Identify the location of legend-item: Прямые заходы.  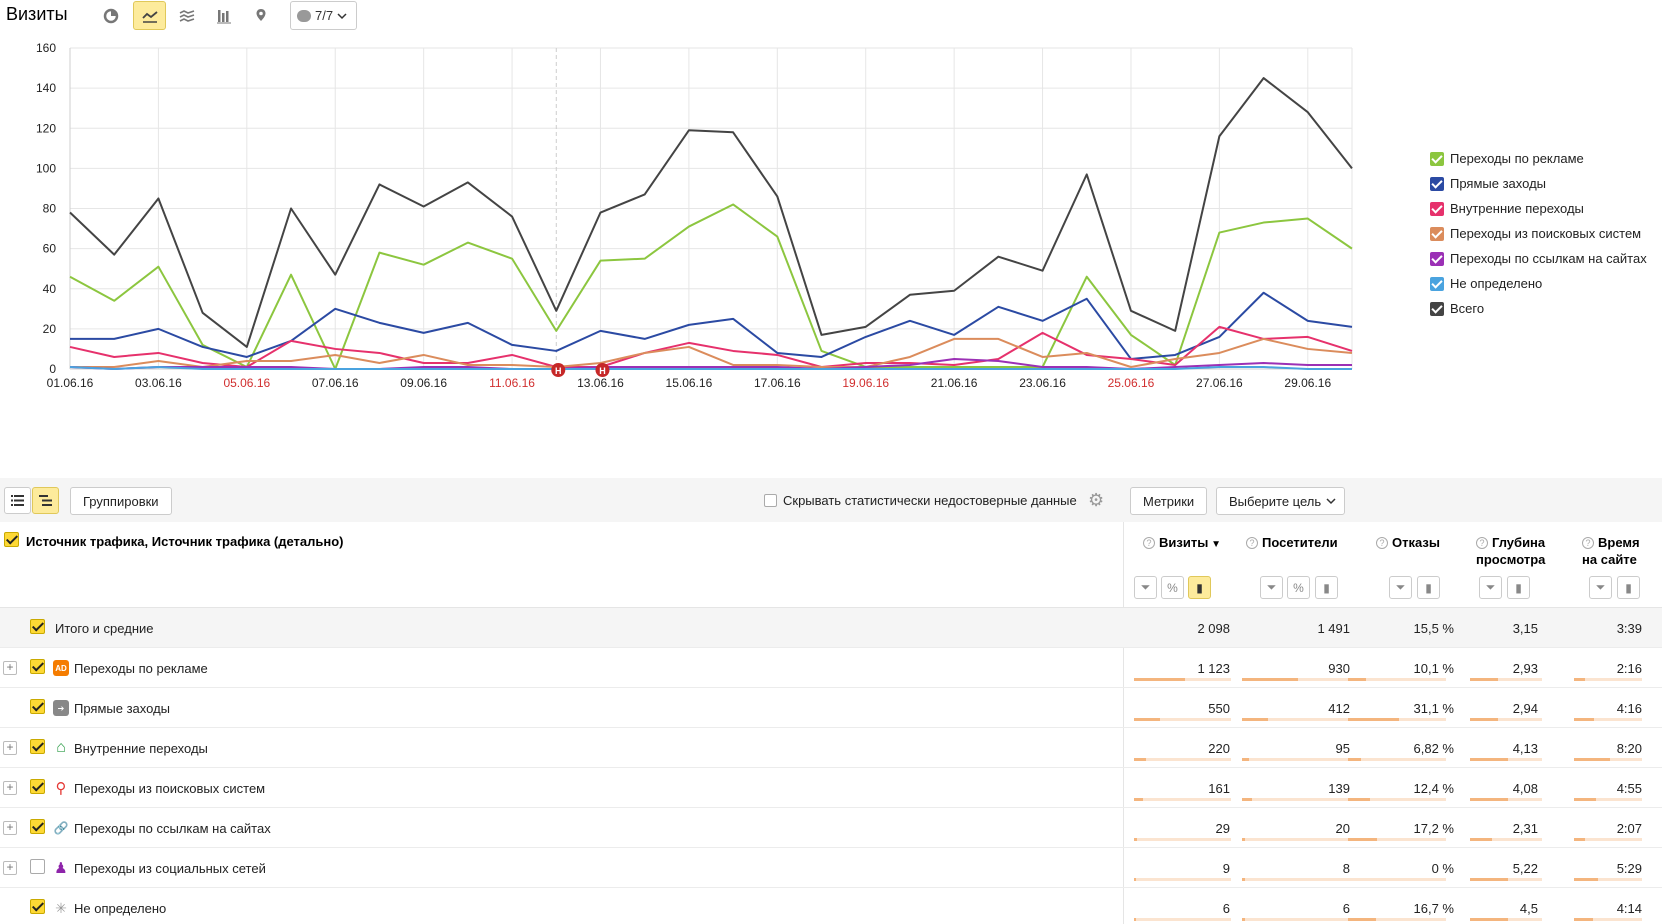
(1538, 183).